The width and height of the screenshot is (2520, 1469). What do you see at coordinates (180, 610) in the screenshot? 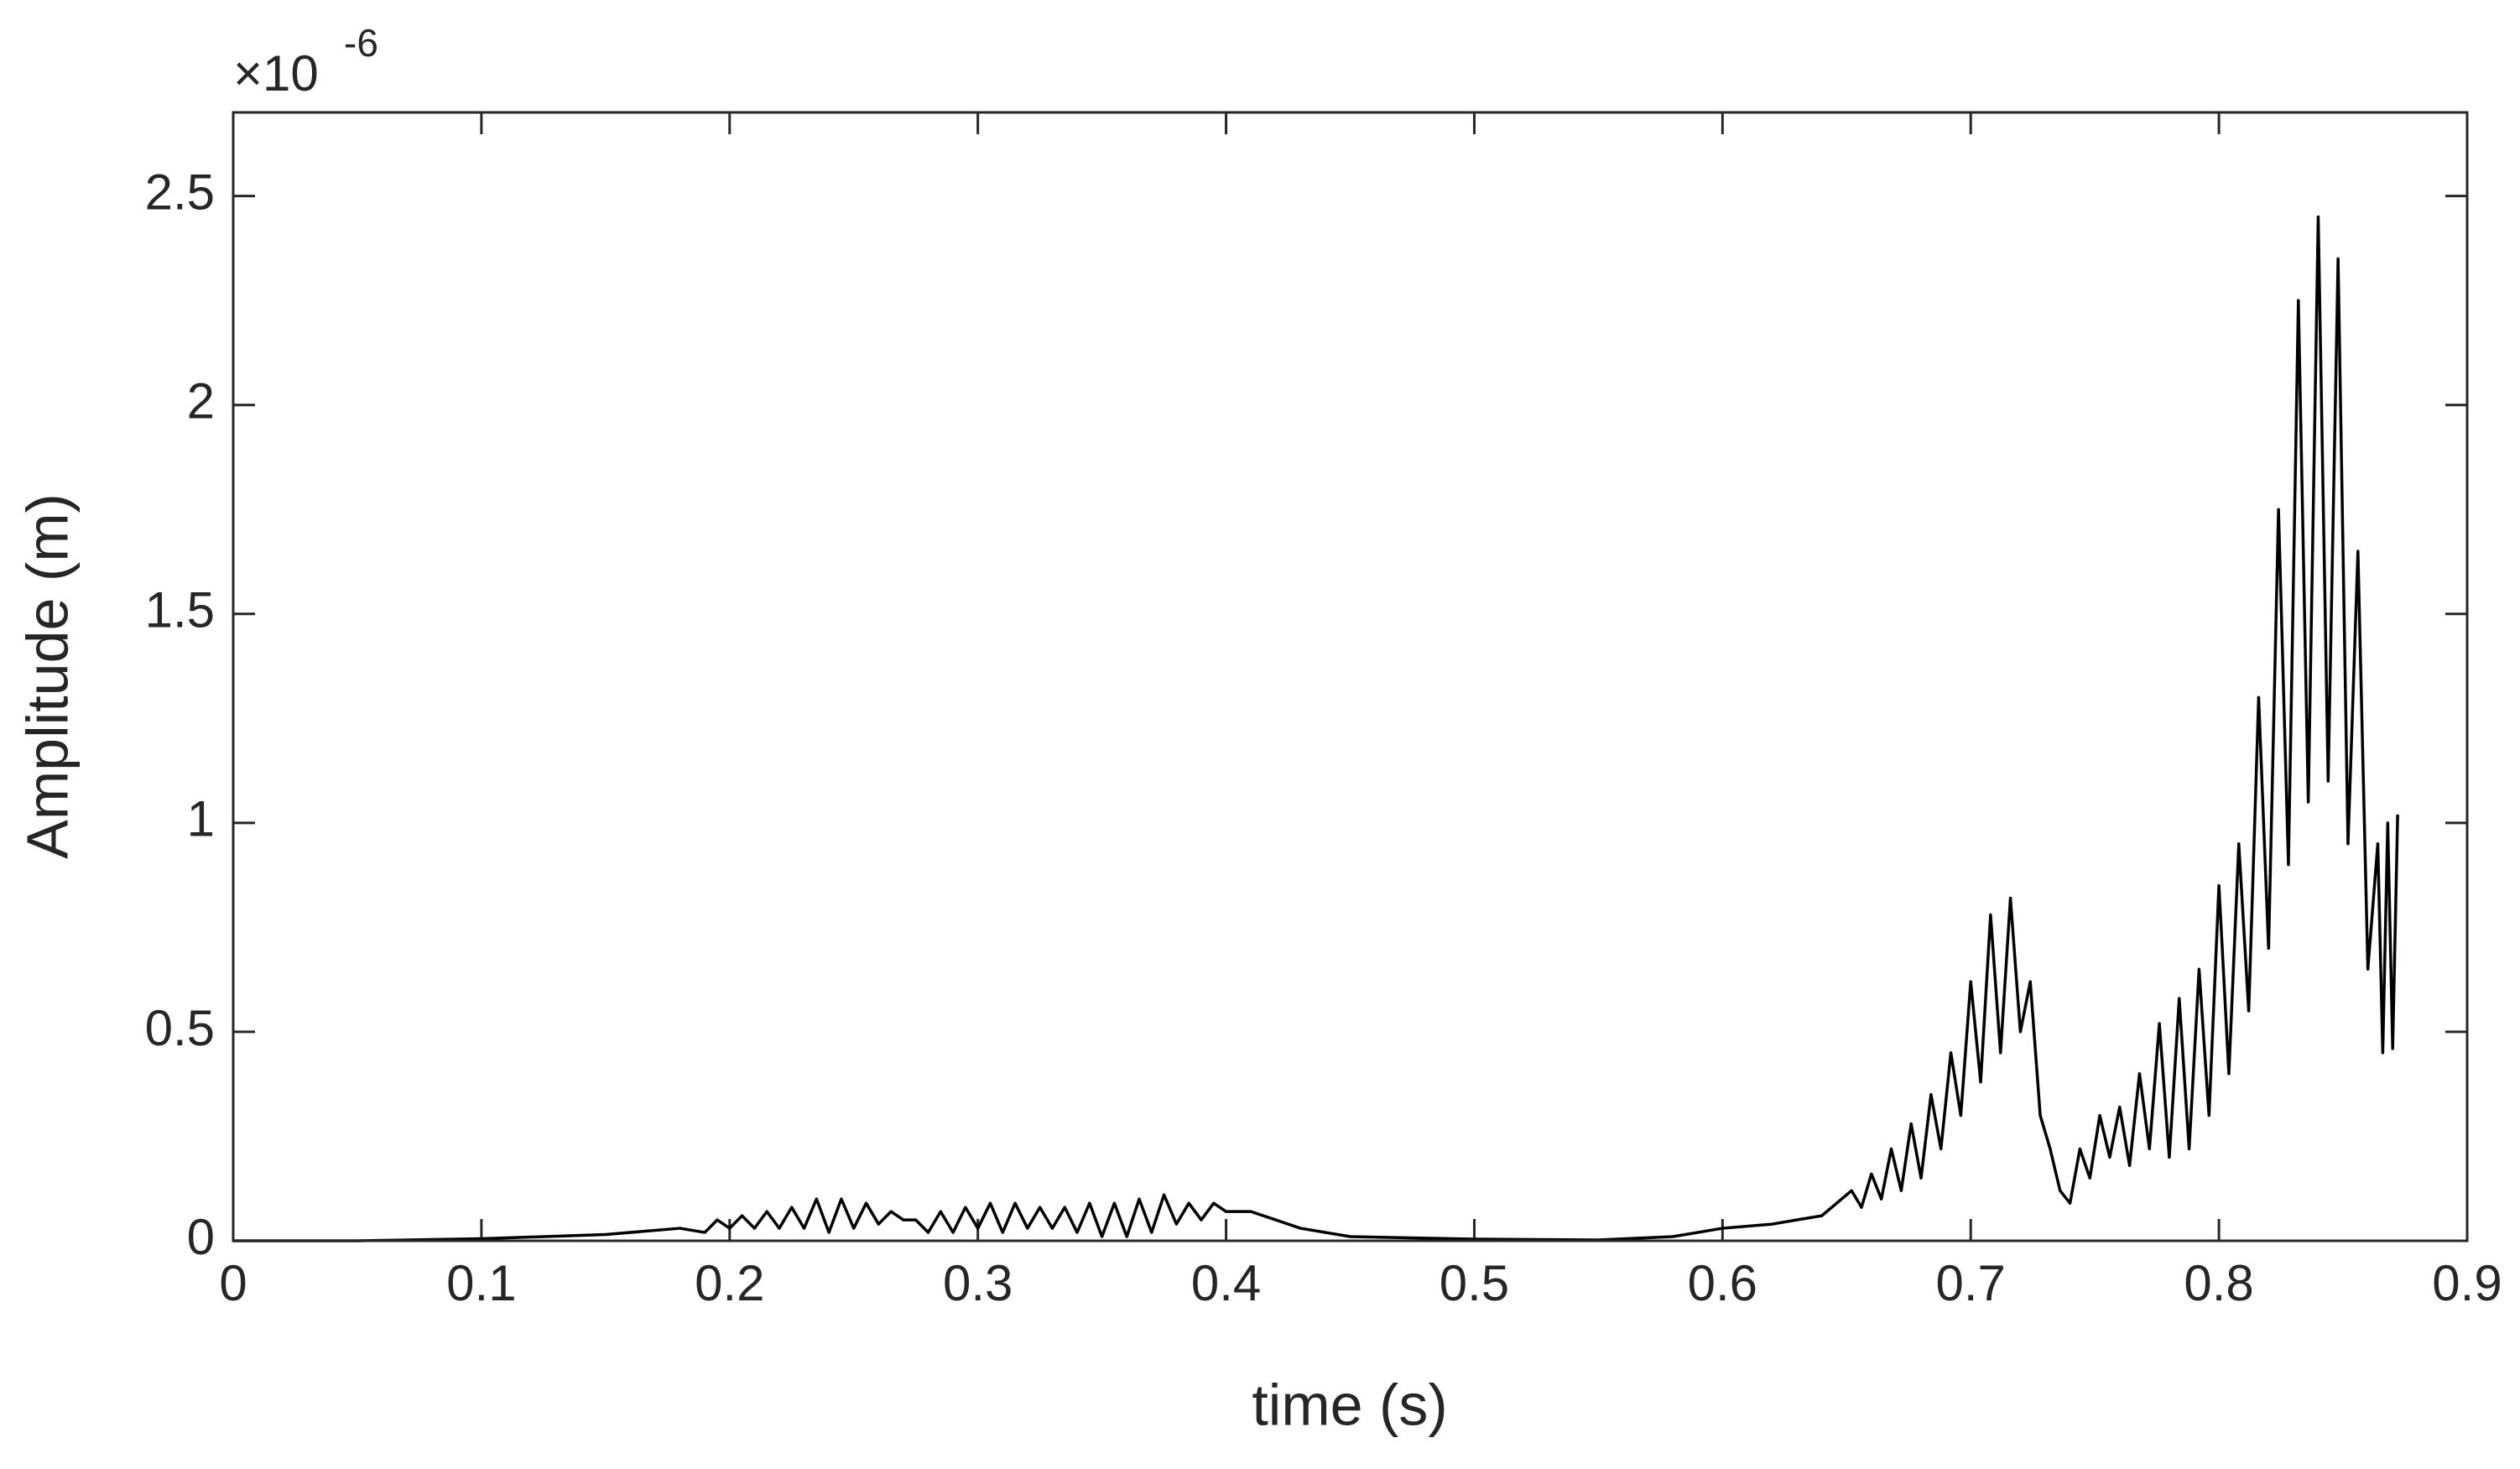
I see `y-tick-label: 1.5` at bounding box center [180, 610].